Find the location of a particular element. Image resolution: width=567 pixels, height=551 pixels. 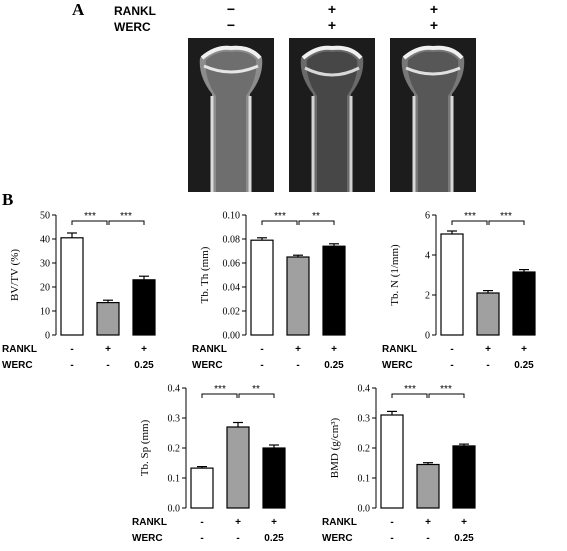

y-axis-title: Tb. N (1/mm) is located at coordinates (395, 275).